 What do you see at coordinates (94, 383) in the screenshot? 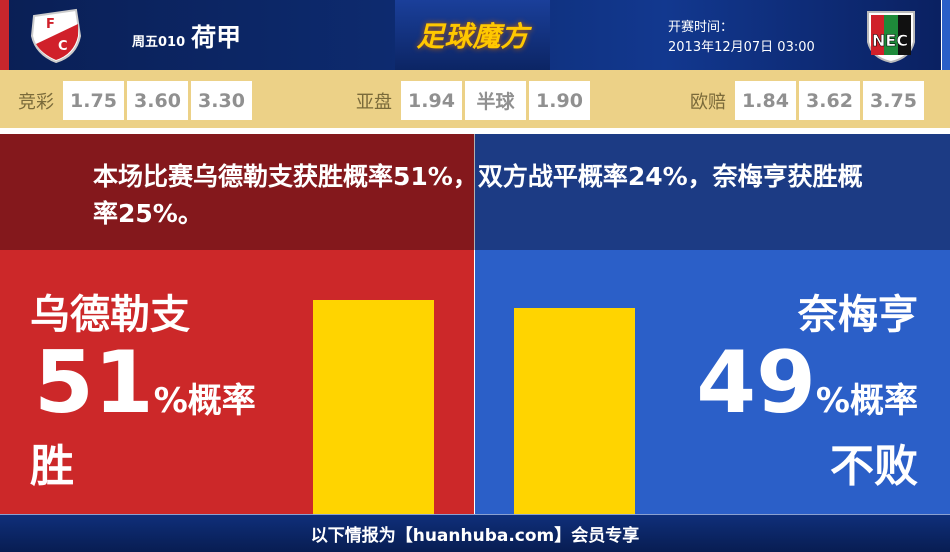
I see `home-percent-value: 51` at bounding box center [94, 383].